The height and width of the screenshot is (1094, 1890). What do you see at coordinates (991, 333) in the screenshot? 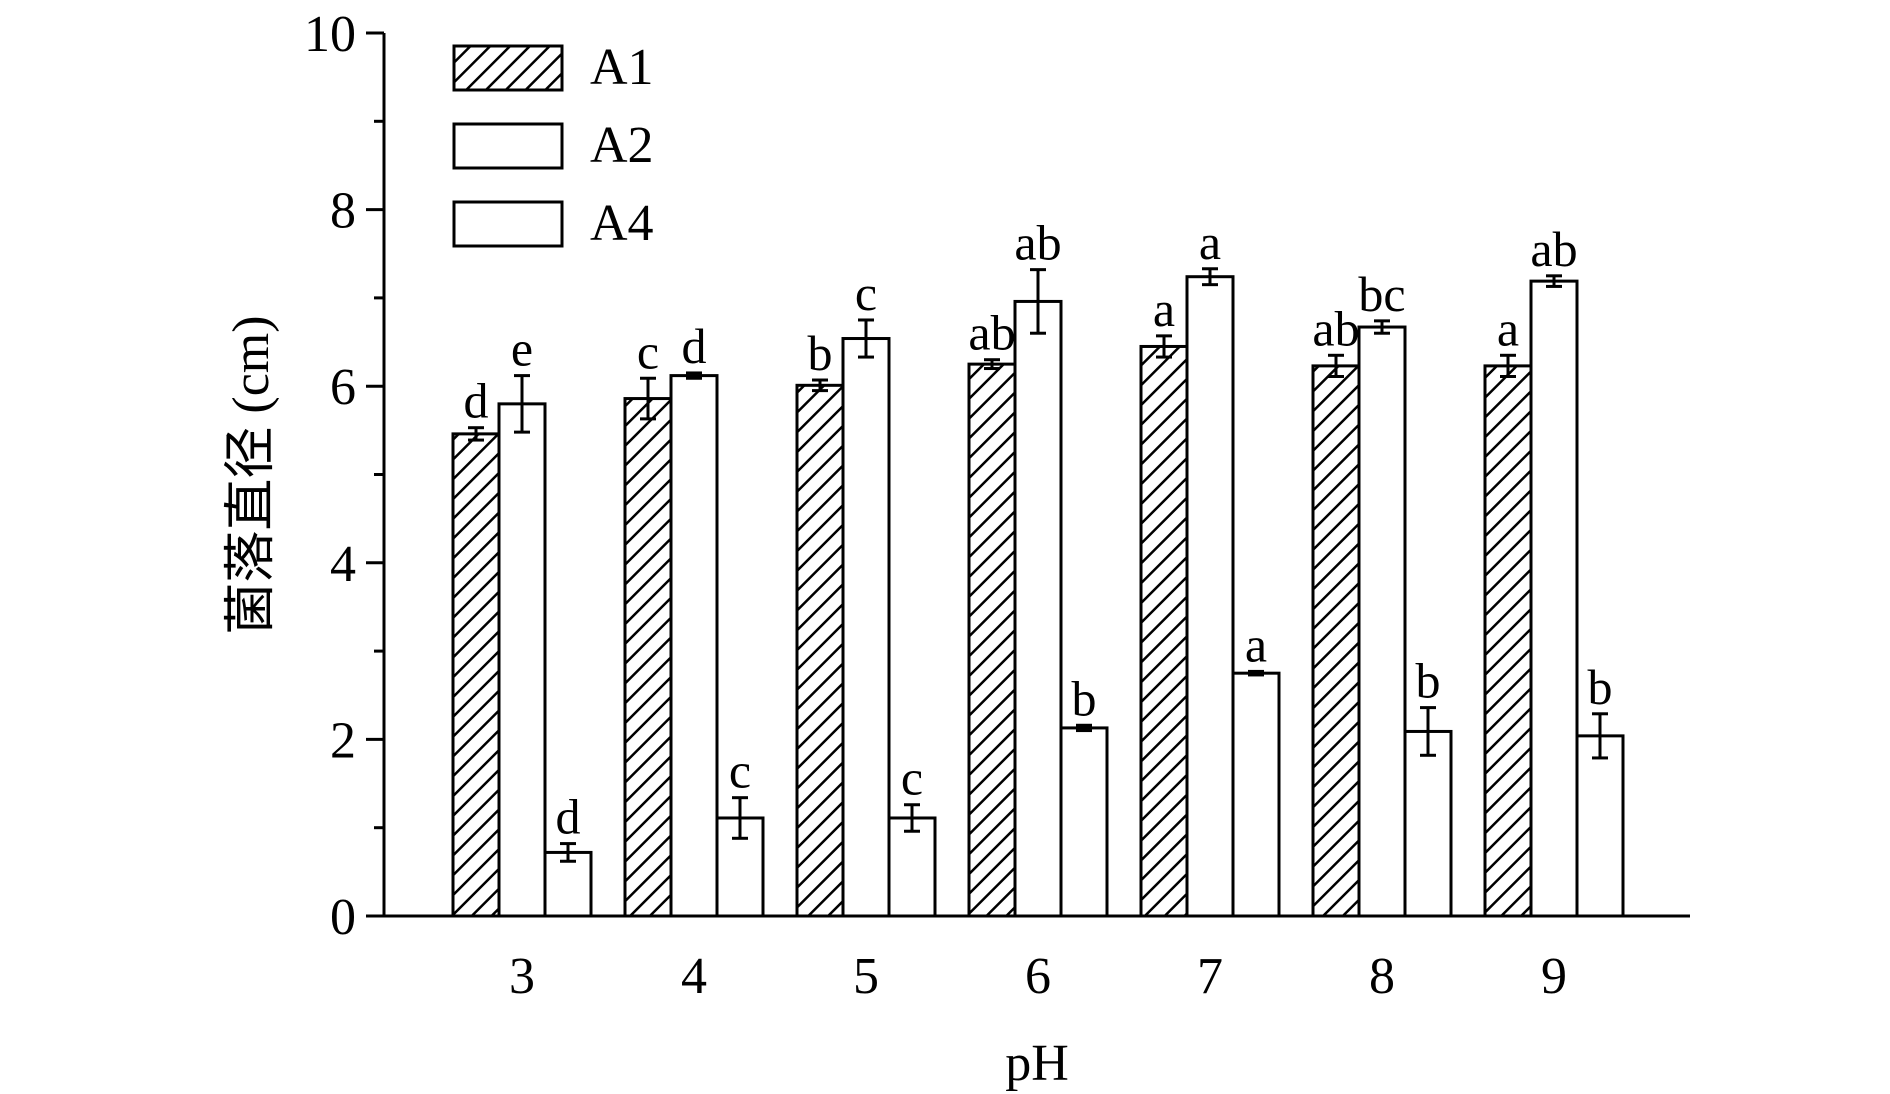
I see `significance-letter-a1-ph6: ab` at bounding box center [991, 333].